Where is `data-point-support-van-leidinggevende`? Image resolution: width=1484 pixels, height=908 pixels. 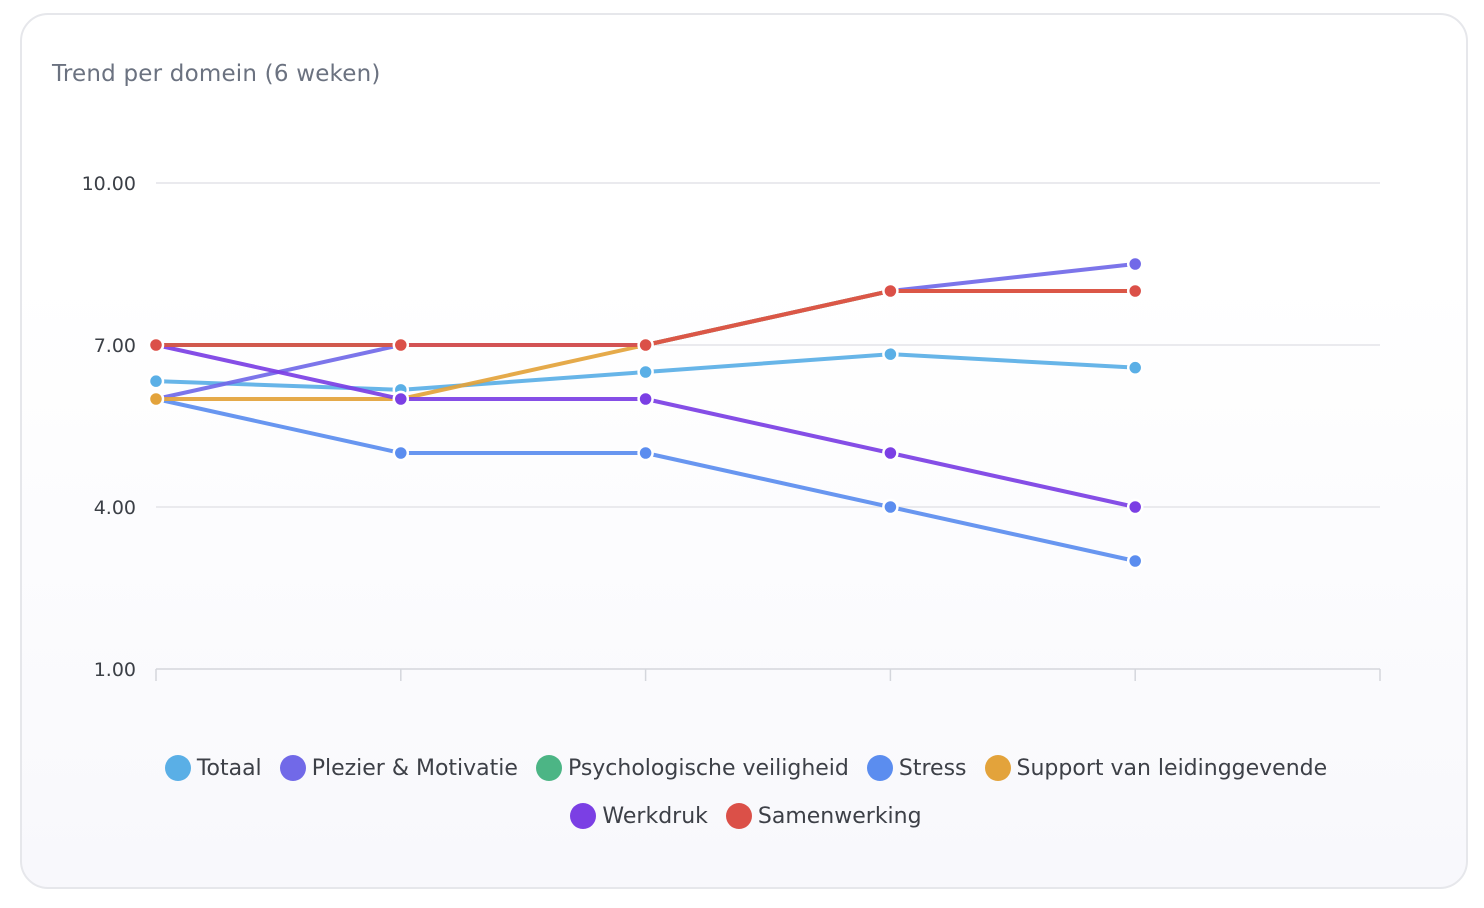 data-point-support-van-leidinggevende is located at coordinates (156, 399).